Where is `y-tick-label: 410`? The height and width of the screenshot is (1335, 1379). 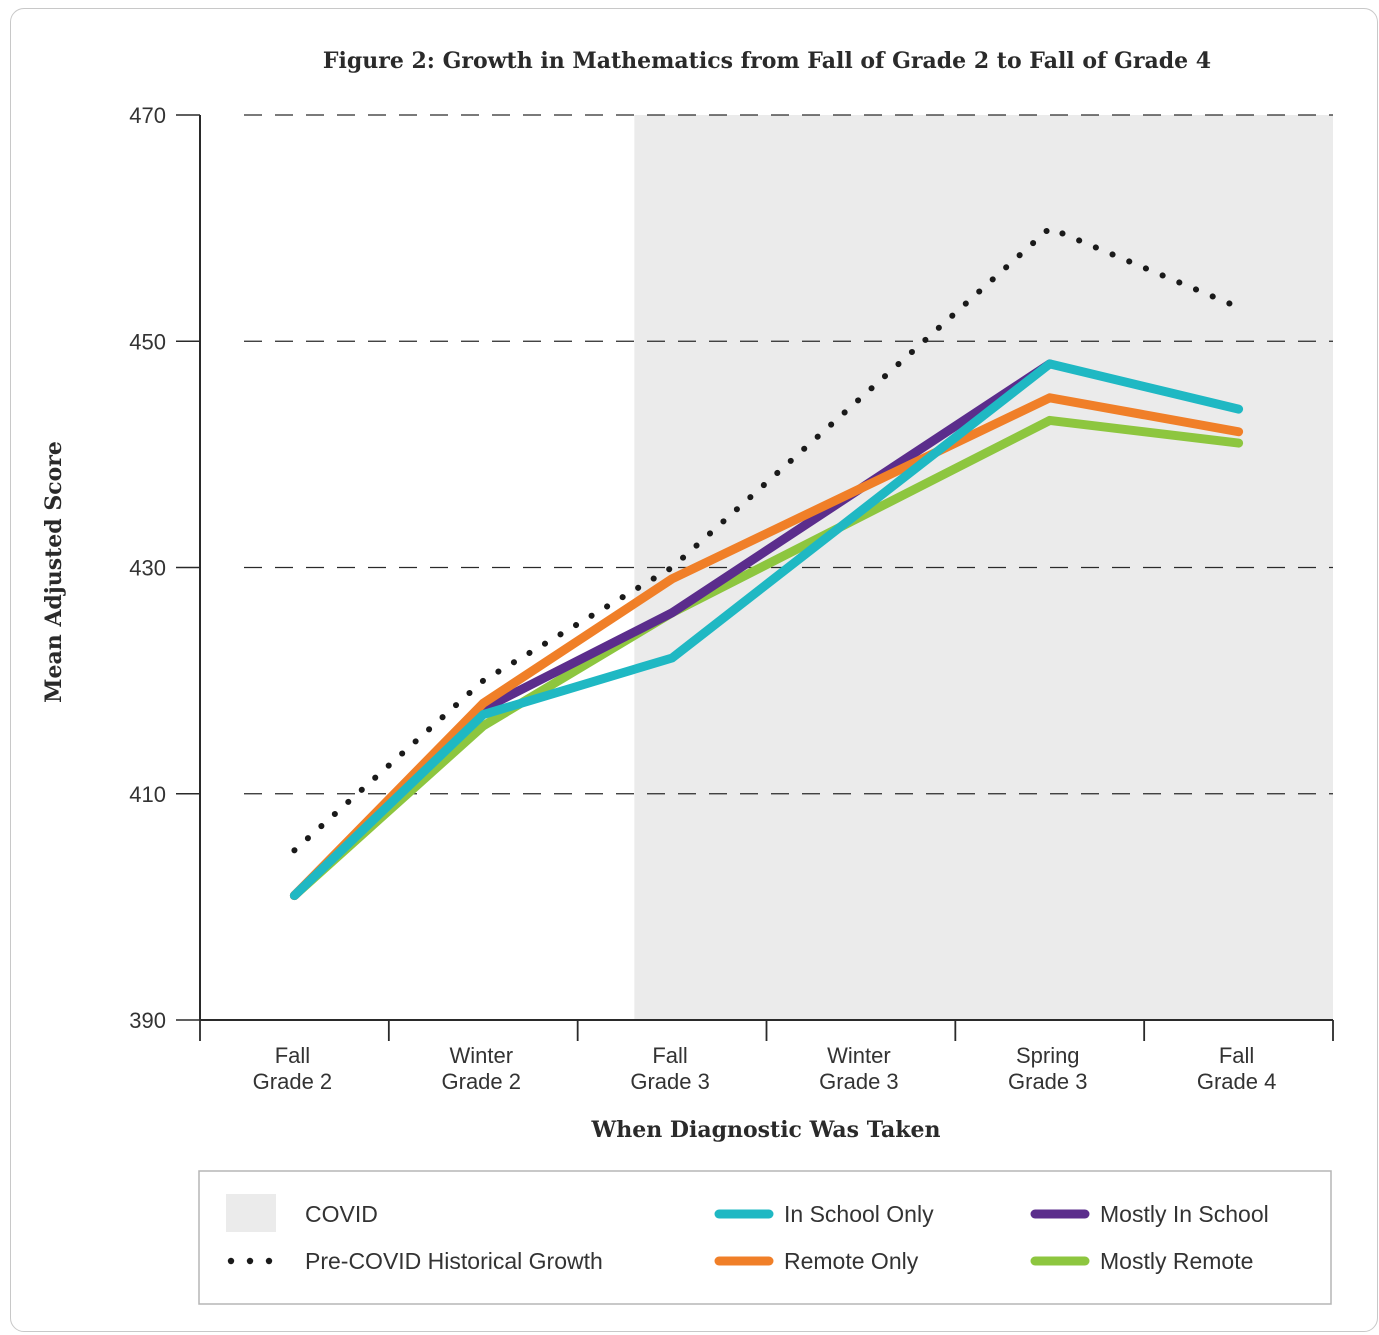 y-tick-label: 410 is located at coordinates (147, 794).